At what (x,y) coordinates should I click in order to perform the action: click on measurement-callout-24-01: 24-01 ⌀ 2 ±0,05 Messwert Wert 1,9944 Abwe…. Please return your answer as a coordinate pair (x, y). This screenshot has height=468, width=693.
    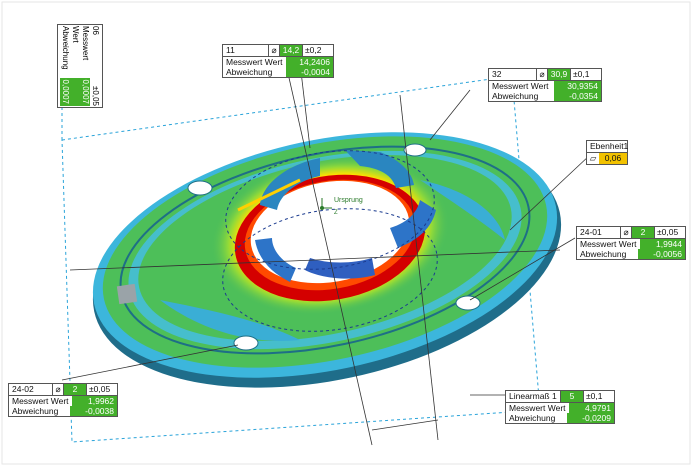
    Looking at the image, I should click on (631, 243).